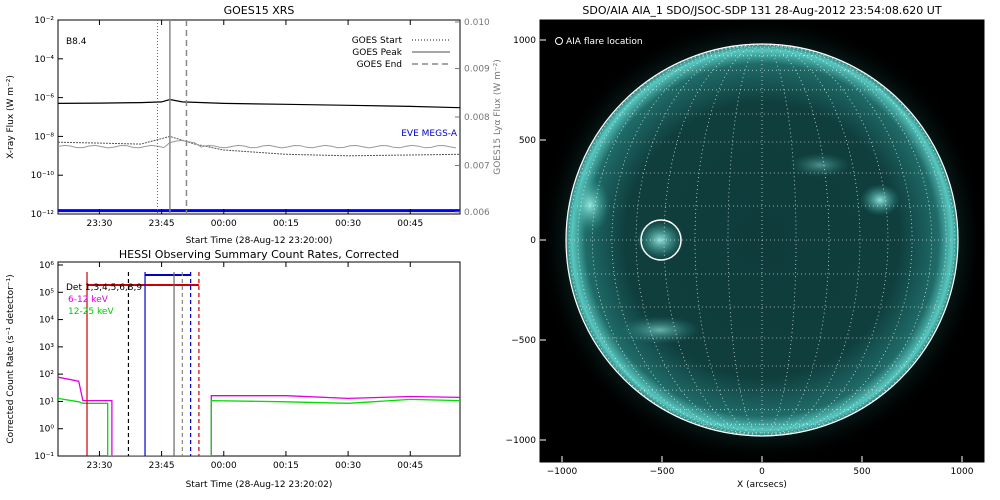  Describe the element at coordinates (224, 466) in the screenshot. I see `hessi-xtick-label-2: 00:00` at that location.